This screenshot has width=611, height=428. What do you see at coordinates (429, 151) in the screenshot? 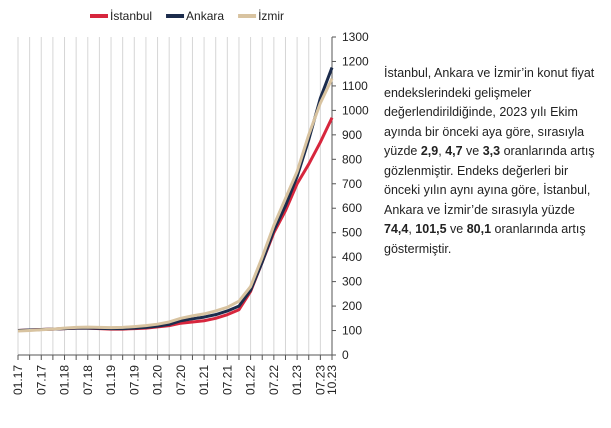
I see `annotation-text: 2,9` at bounding box center [429, 151].